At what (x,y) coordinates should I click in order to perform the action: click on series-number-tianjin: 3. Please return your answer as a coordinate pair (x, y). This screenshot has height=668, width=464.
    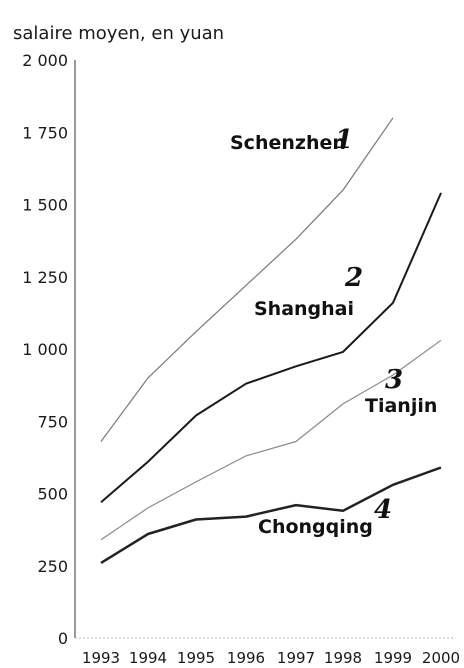
    Looking at the image, I should click on (394, 380).